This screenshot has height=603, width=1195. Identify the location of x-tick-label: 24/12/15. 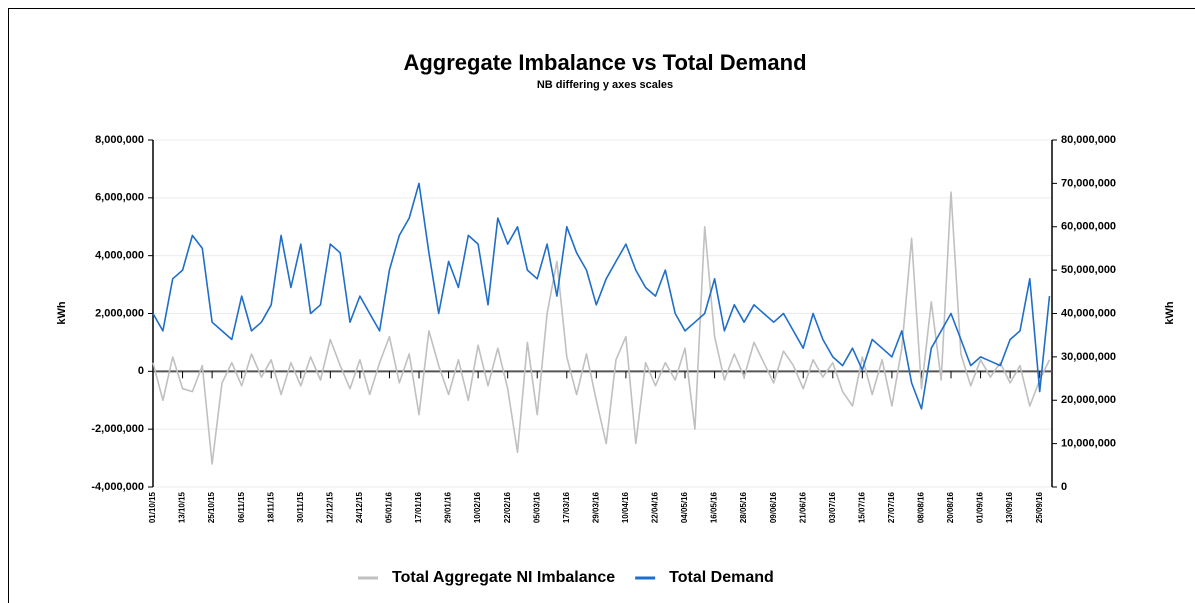
(359, 507).